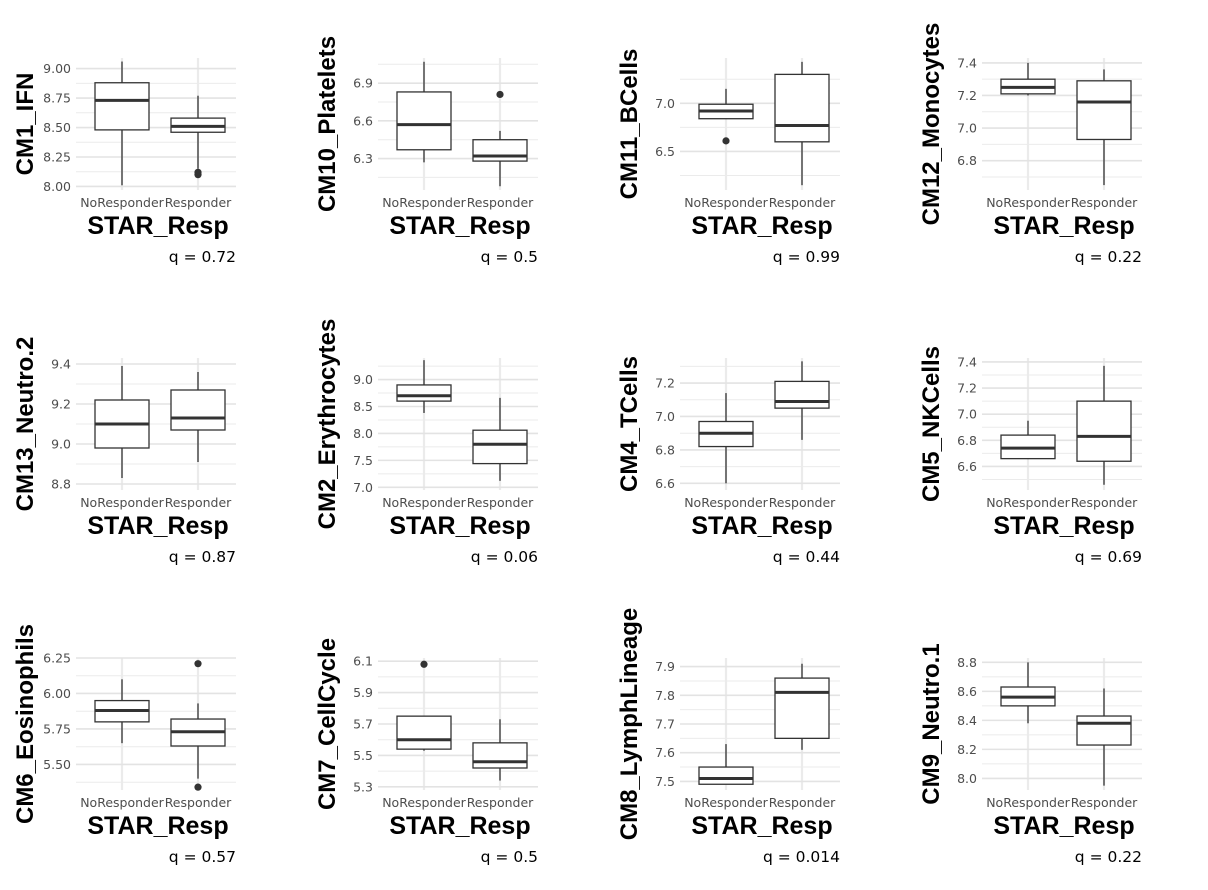 This screenshot has height=890, width=1208. Describe the element at coordinates (363, 83) in the screenshot. I see `y-tick-label: 6.9` at that location.